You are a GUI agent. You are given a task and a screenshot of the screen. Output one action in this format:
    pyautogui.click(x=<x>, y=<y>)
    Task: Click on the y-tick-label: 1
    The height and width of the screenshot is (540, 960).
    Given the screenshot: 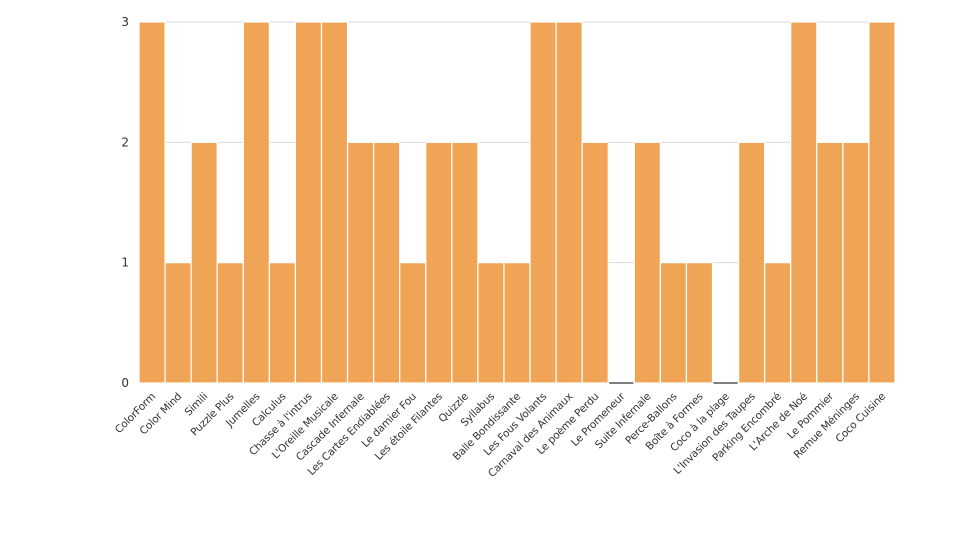 What is the action you would take?
    pyautogui.click(x=125, y=263)
    